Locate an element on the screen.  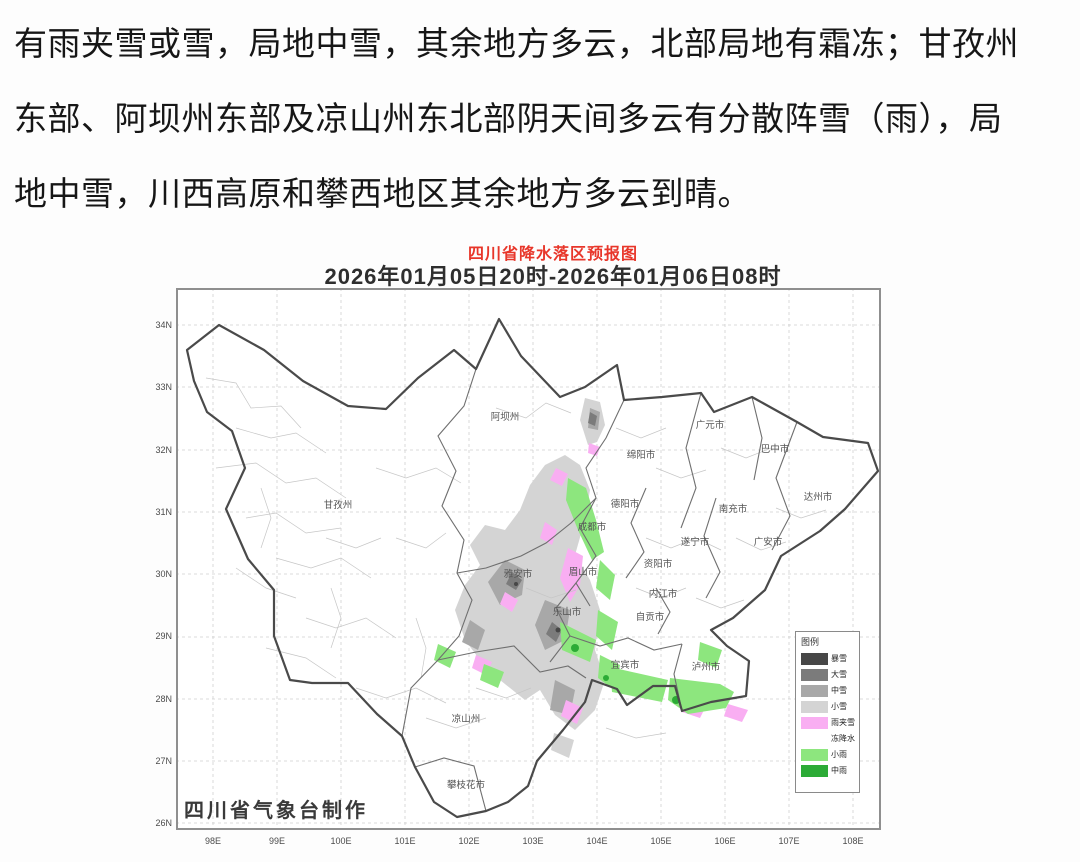
precip-heavy-snow-patches is located at coordinates (551, 527).